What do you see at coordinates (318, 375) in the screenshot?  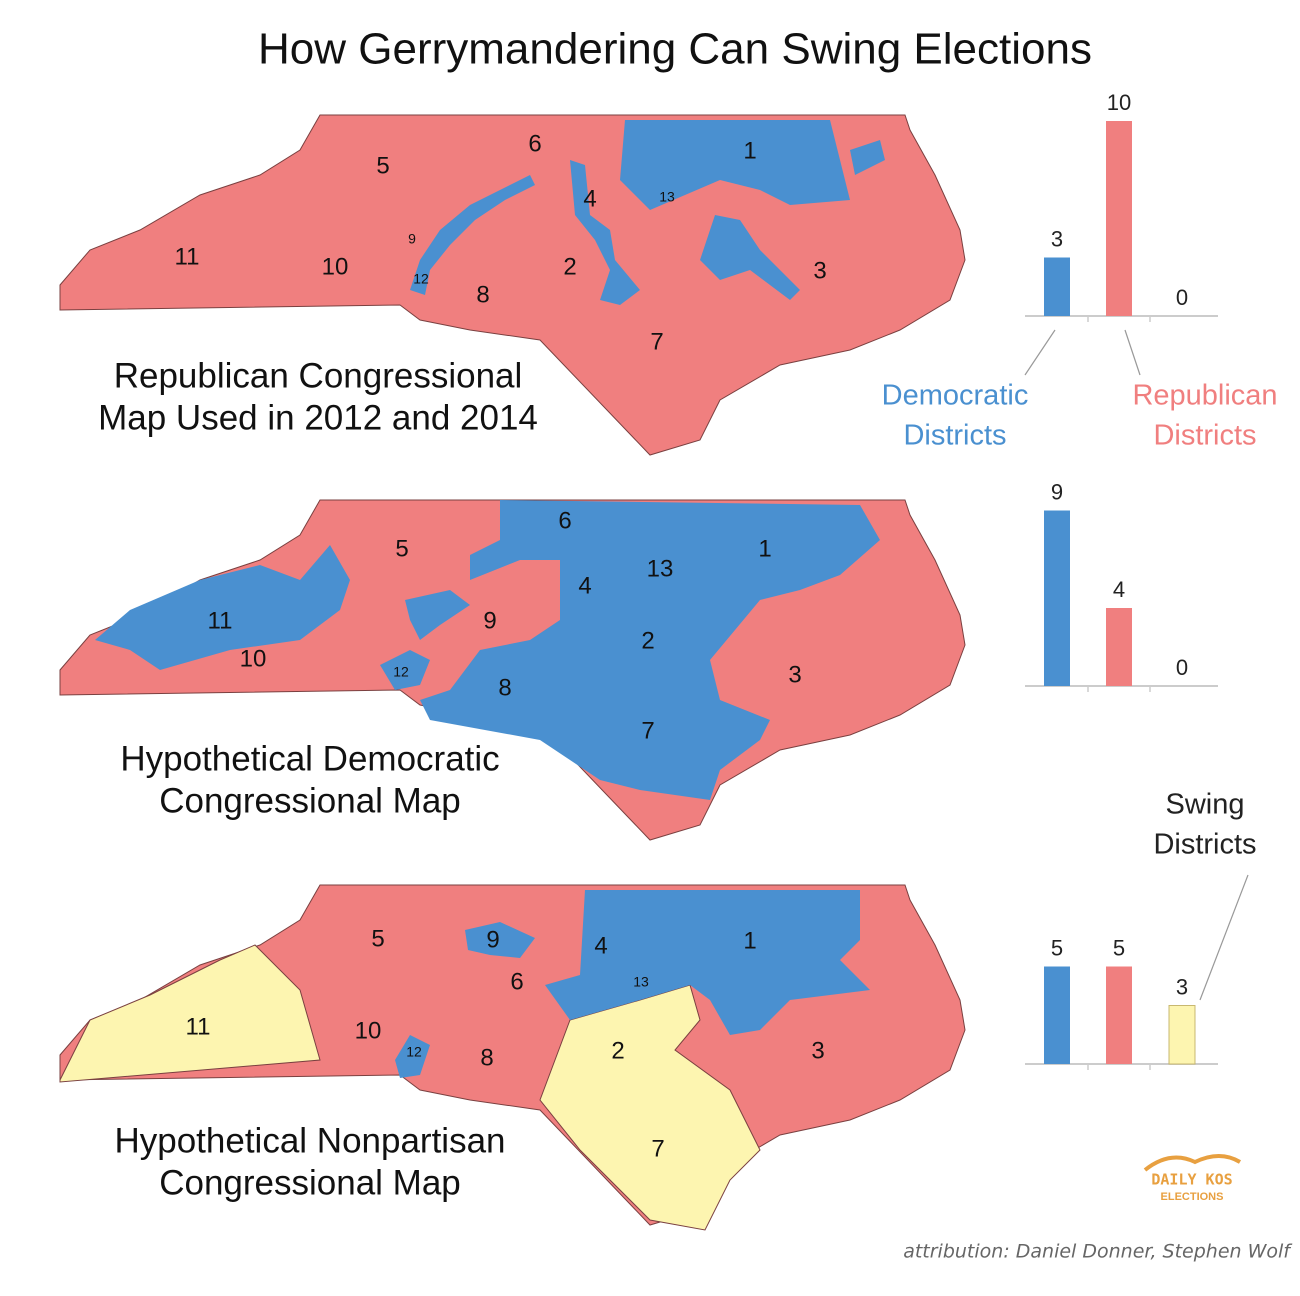 I see `map-caption: Republican Congressional` at bounding box center [318, 375].